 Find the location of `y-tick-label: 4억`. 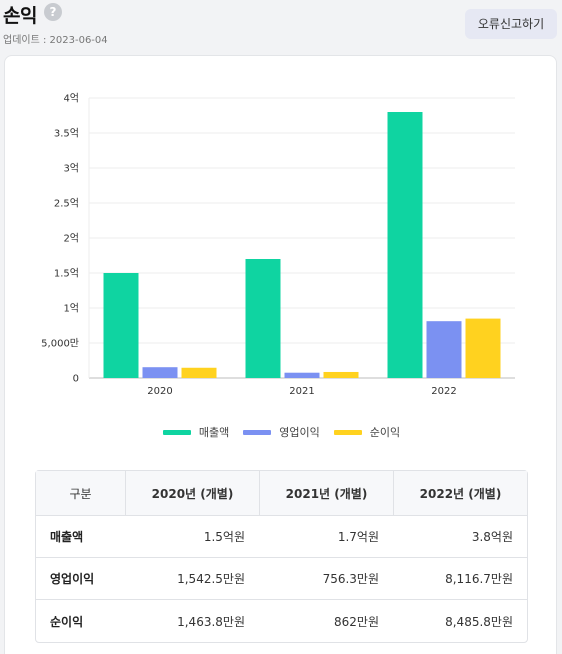

y-tick-label: 4억 is located at coordinates (71, 99).